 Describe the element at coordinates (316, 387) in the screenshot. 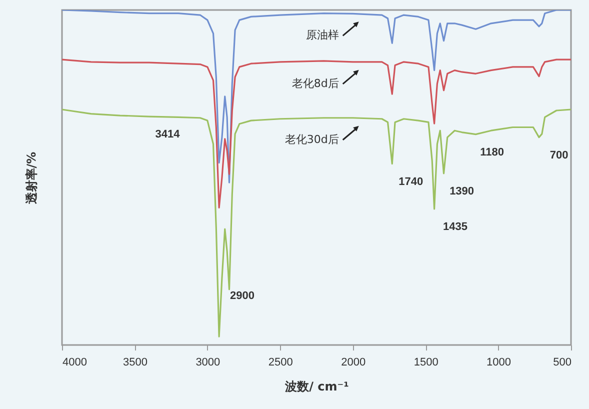

I see `x-axis-title: 波数/ cm⁻¹` at that location.